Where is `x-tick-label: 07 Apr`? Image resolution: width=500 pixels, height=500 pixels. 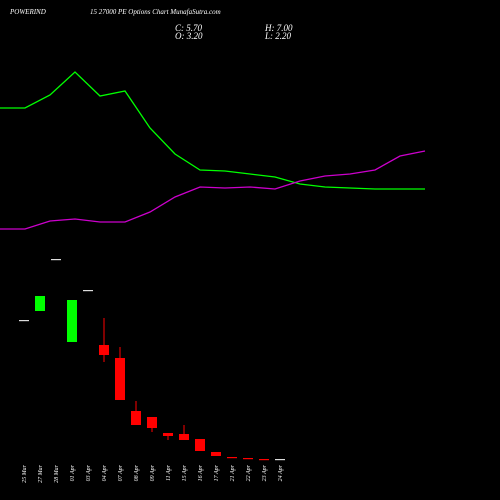 x-tick-label: 07 Apr is located at coordinates (121, 472).